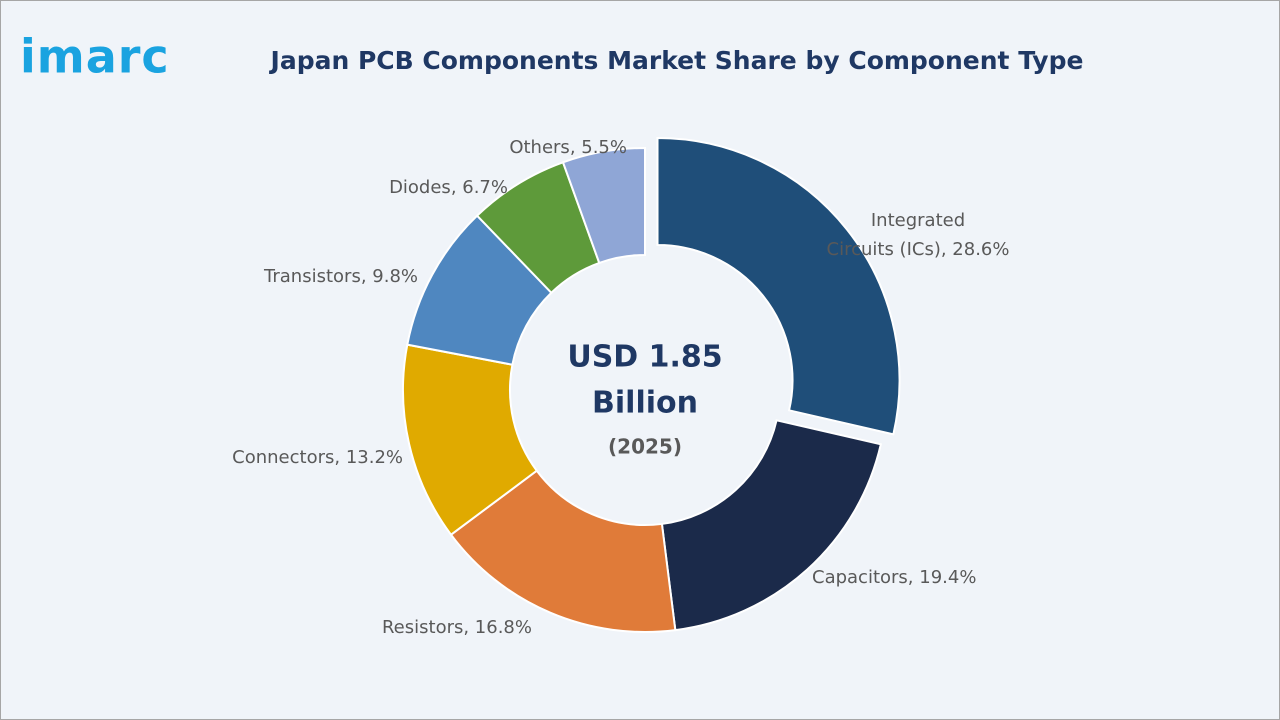 The image size is (1280, 720). What do you see at coordinates (457, 627) in the screenshot?
I see `data-label: Resistors, 16.8%` at bounding box center [457, 627].